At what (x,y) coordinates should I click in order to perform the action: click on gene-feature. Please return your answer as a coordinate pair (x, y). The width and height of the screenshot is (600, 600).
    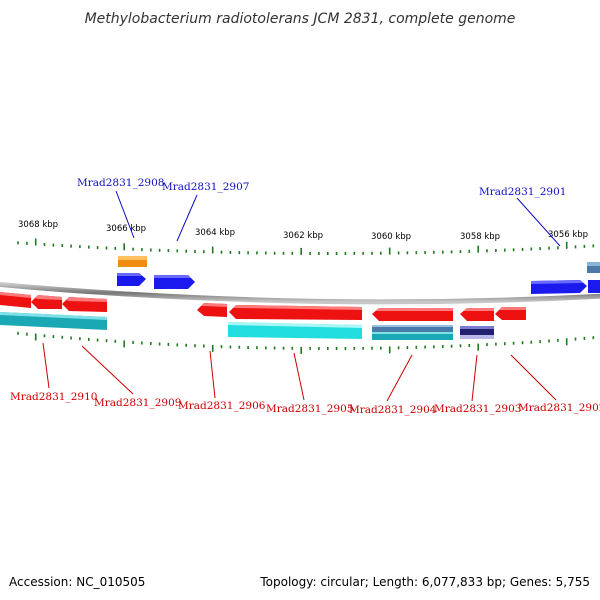
    Looking at the image, I should click on (132, 261).